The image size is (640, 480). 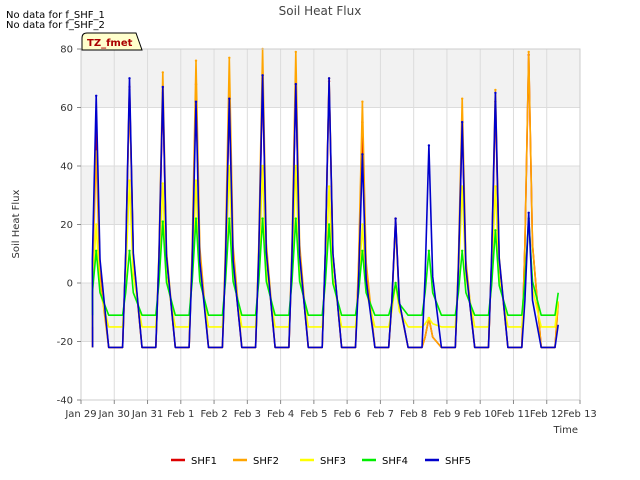 I want to click on x-tick-label: Feb 4, so click(x=280, y=414).